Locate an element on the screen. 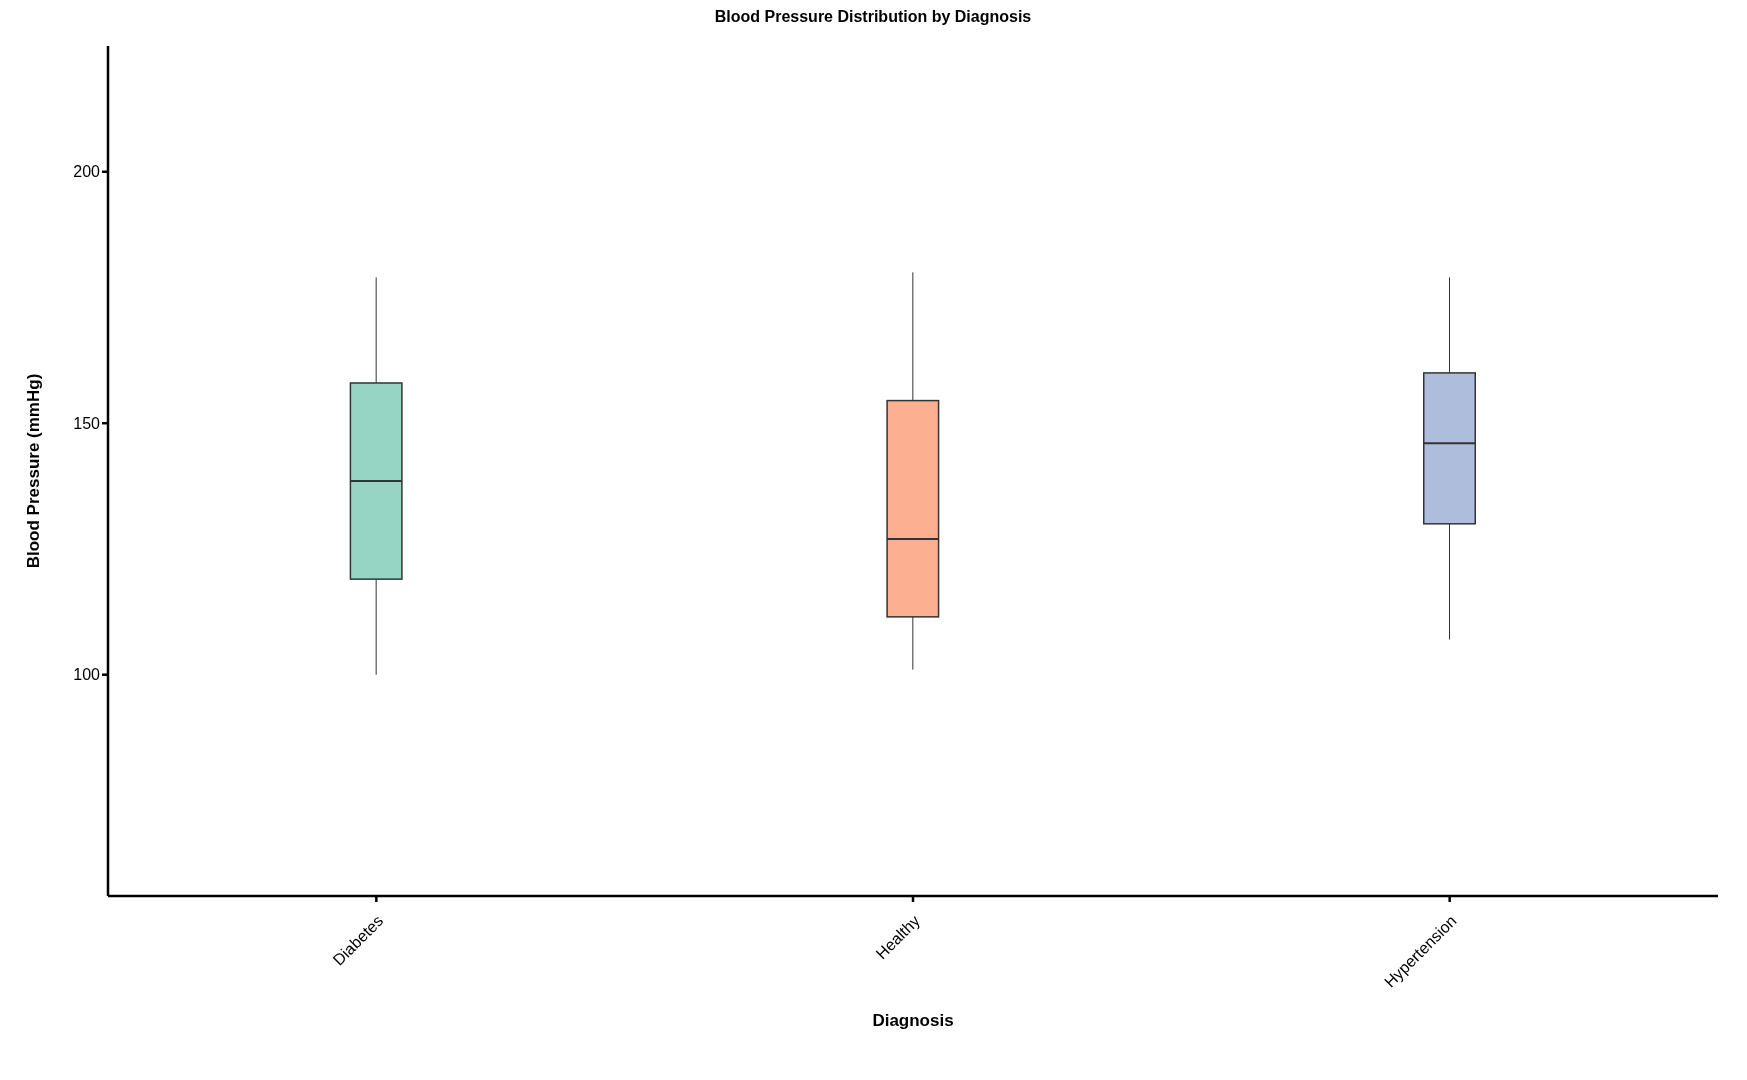 The width and height of the screenshot is (1747, 1080). y-tick-label: 150 is located at coordinates (87, 423).